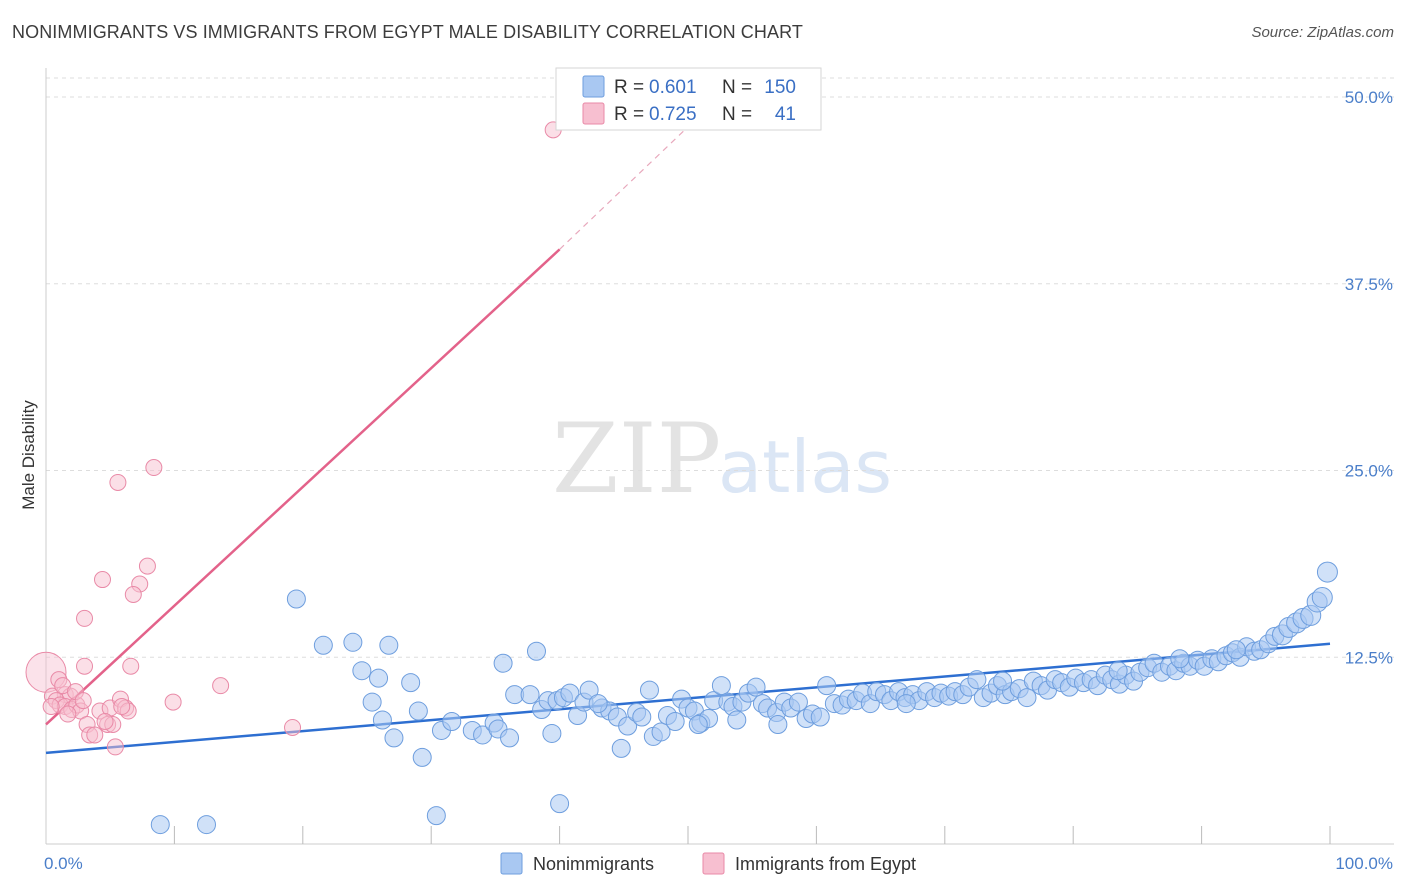 The width and height of the screenshot is (1406, 892). Describe the element at coordinates (673, 114) in the screenshot. I see `legend-r-value-2: 0.725` at that location.